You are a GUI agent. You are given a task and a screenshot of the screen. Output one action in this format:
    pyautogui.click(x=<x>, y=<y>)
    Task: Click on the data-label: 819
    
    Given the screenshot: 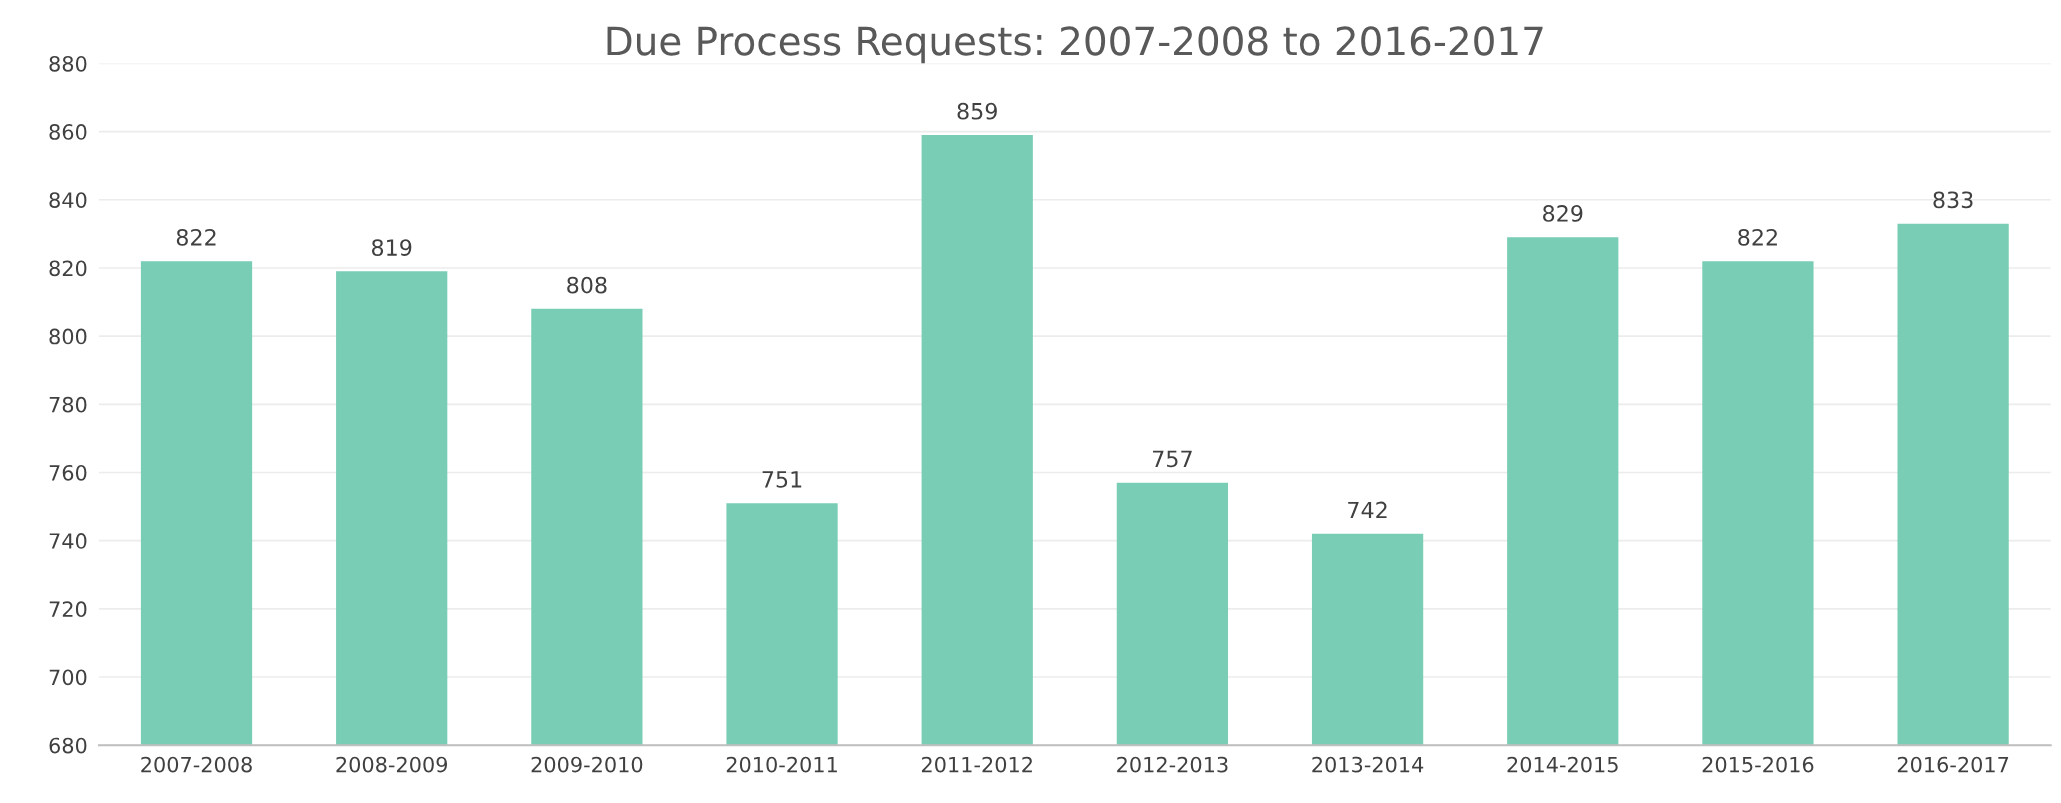 What is the action you would take?
    pyautogui.click(x=391, y=247)
    